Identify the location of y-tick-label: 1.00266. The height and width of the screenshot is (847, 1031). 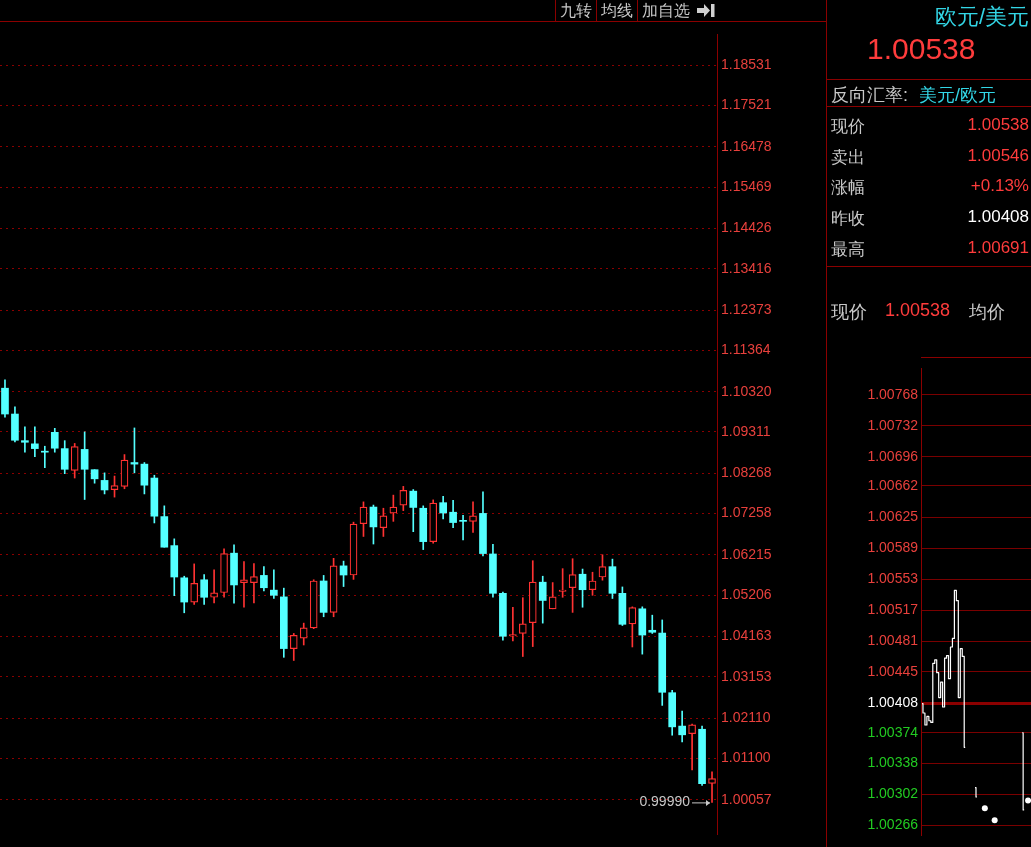
(893, 824).